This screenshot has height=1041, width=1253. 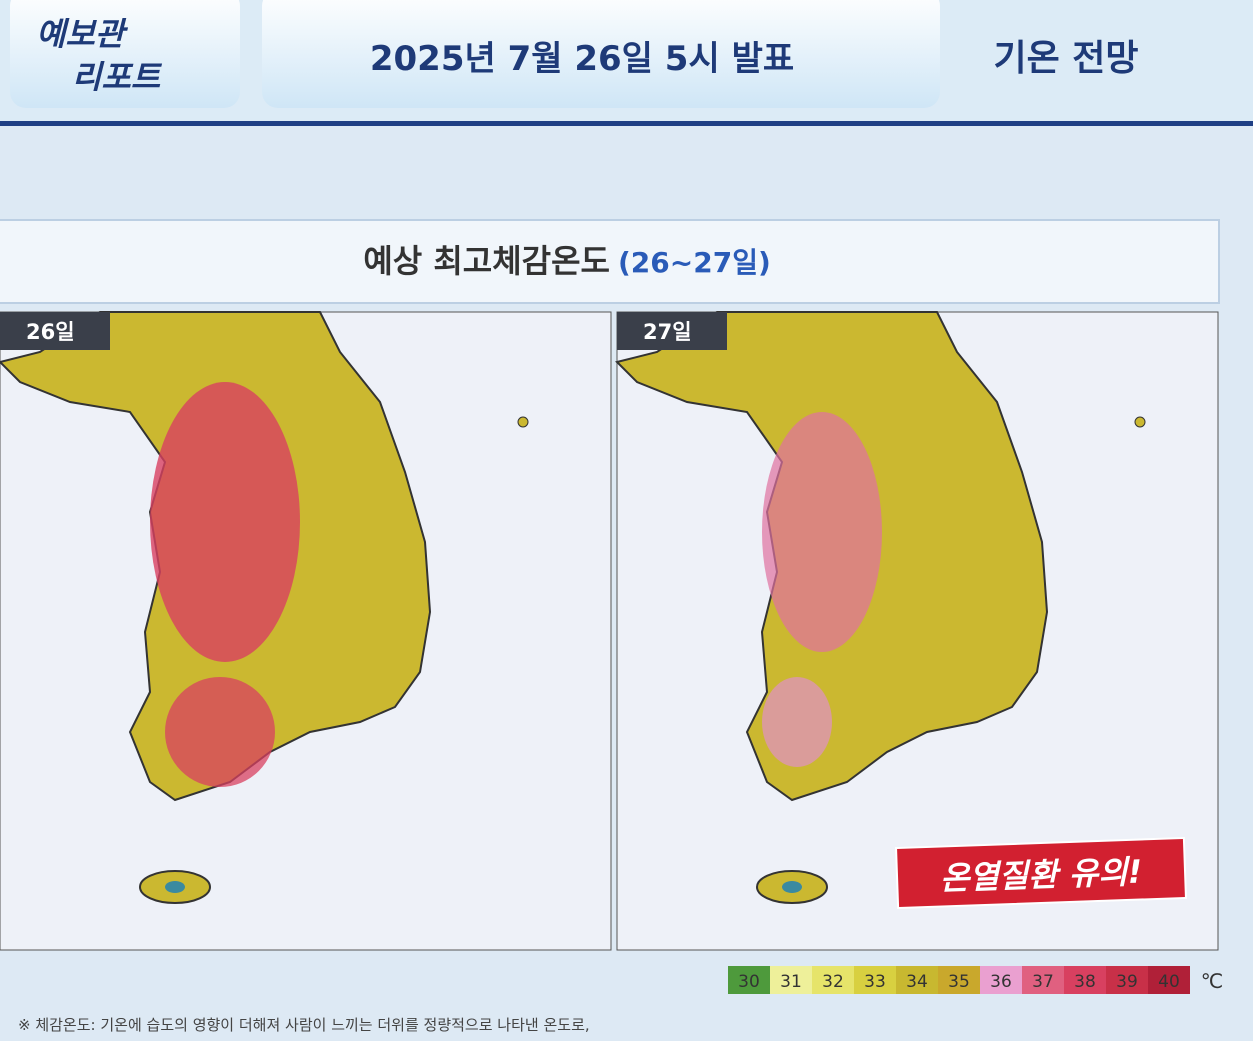 I want to click on warning-badge: 온열질환 유의!, so click(x=1041, y=873).